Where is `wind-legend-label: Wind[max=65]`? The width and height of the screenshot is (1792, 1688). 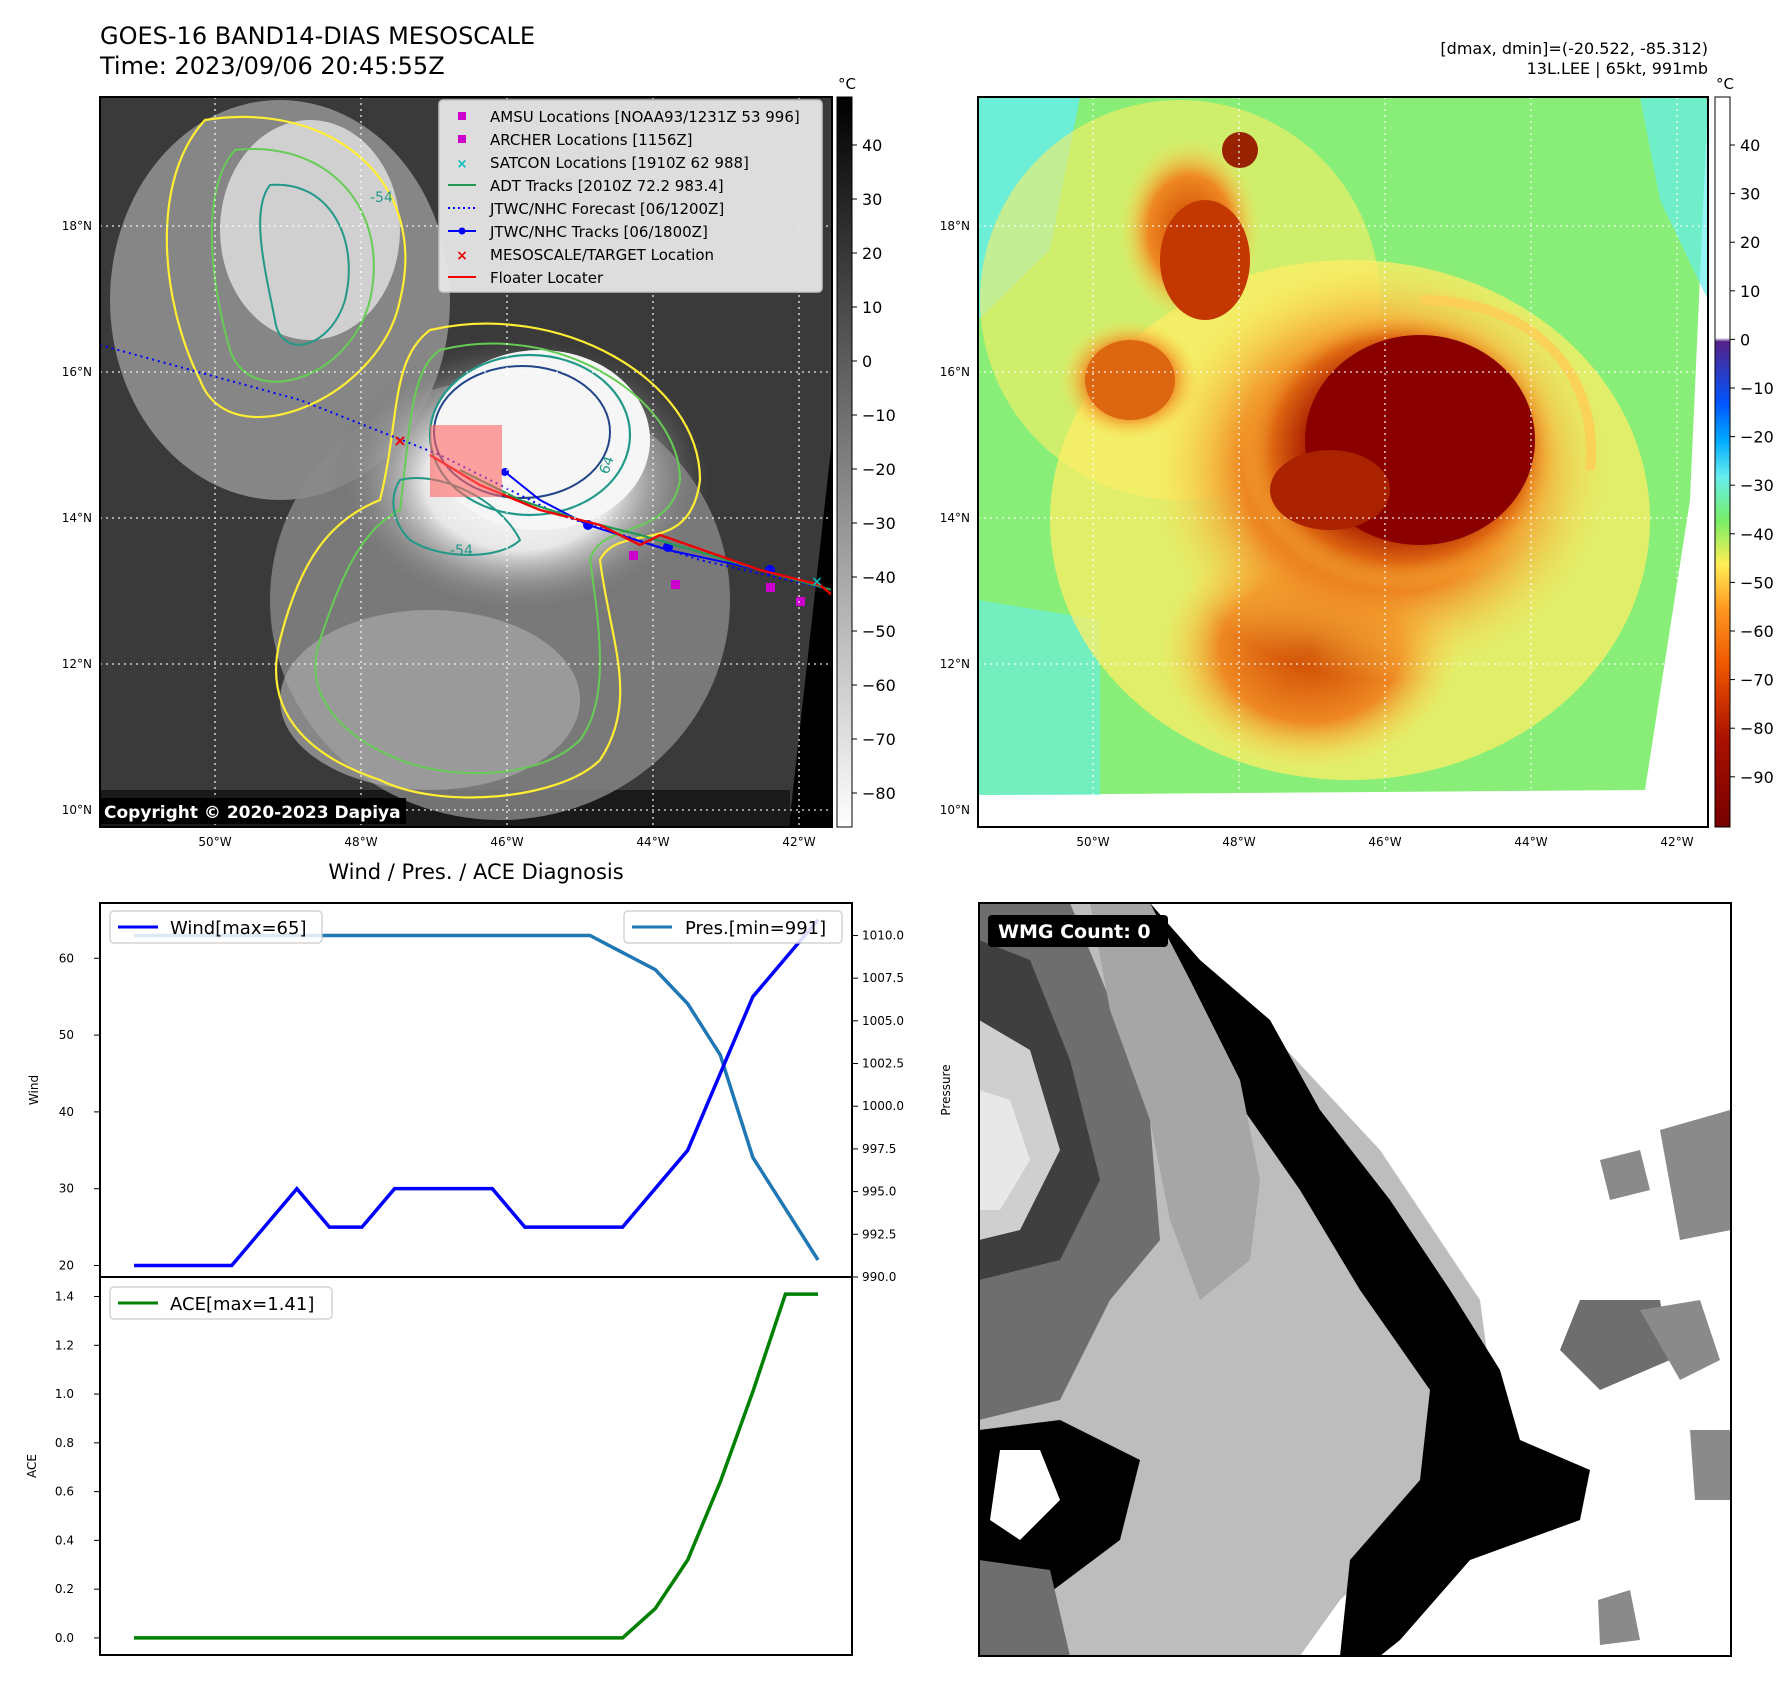 wind-legend-label: Wind[max=65] is located at coordinates (238, 928).